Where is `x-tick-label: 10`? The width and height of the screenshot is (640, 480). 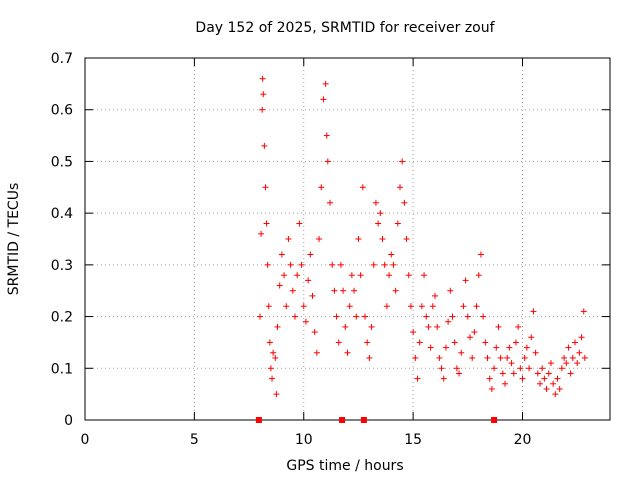 x-tick-label: 10 is located at coordinates (304, 440).